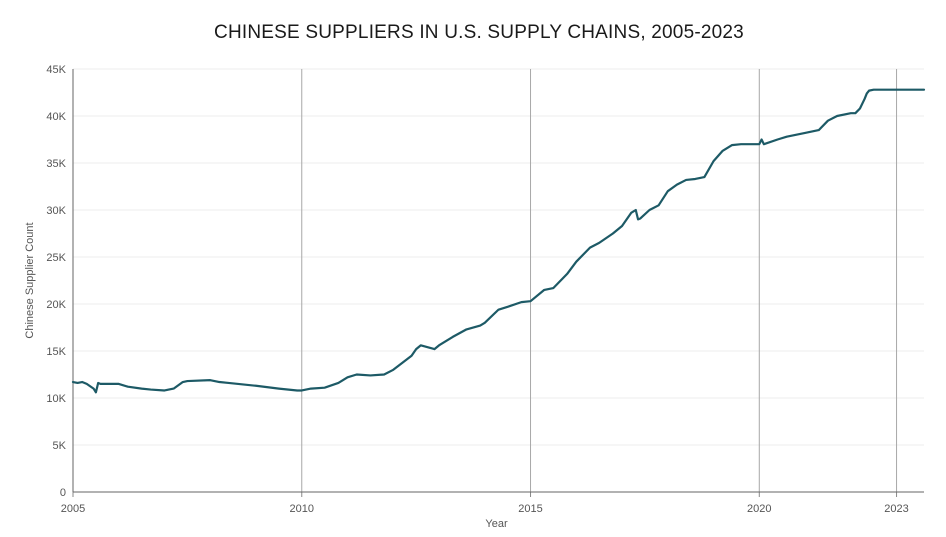  What do you see at coordinates (56, 70) in the screenshot?
I see `y-tick-label: 45K` at bounding box center [56, 70].